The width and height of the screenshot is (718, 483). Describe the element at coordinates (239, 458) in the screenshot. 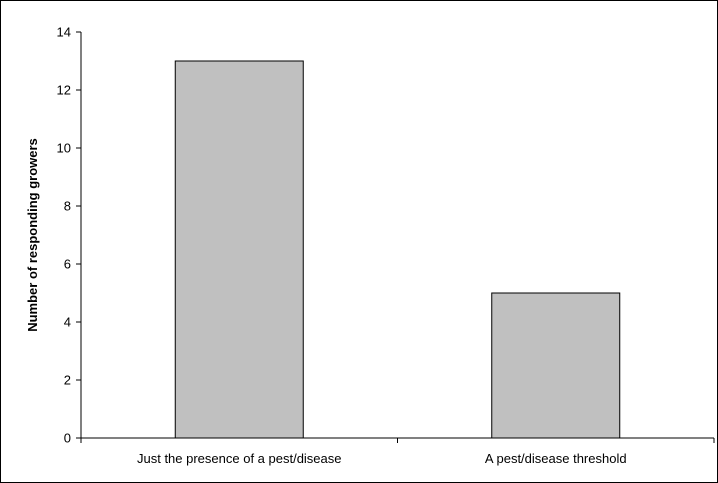

I see `category-label-0: Just the presence of a pest/disease` at that location.